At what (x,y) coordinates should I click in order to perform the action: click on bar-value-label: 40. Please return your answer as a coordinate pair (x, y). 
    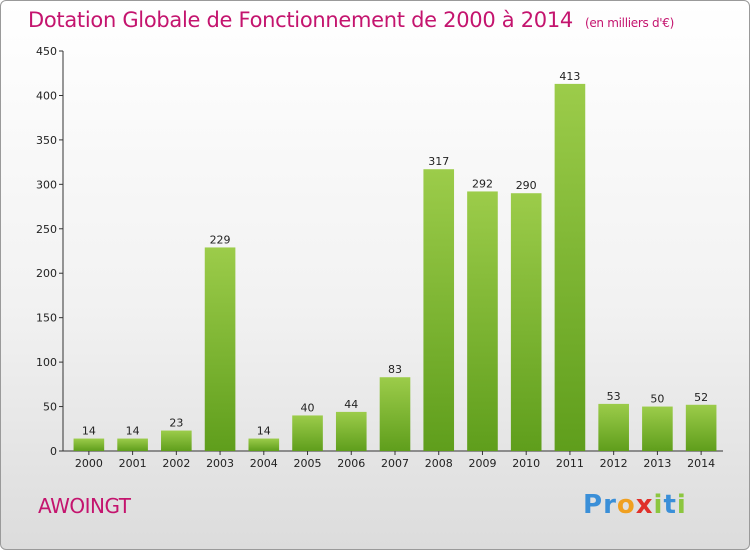
    Looking at the image, I should click on (308, 407).